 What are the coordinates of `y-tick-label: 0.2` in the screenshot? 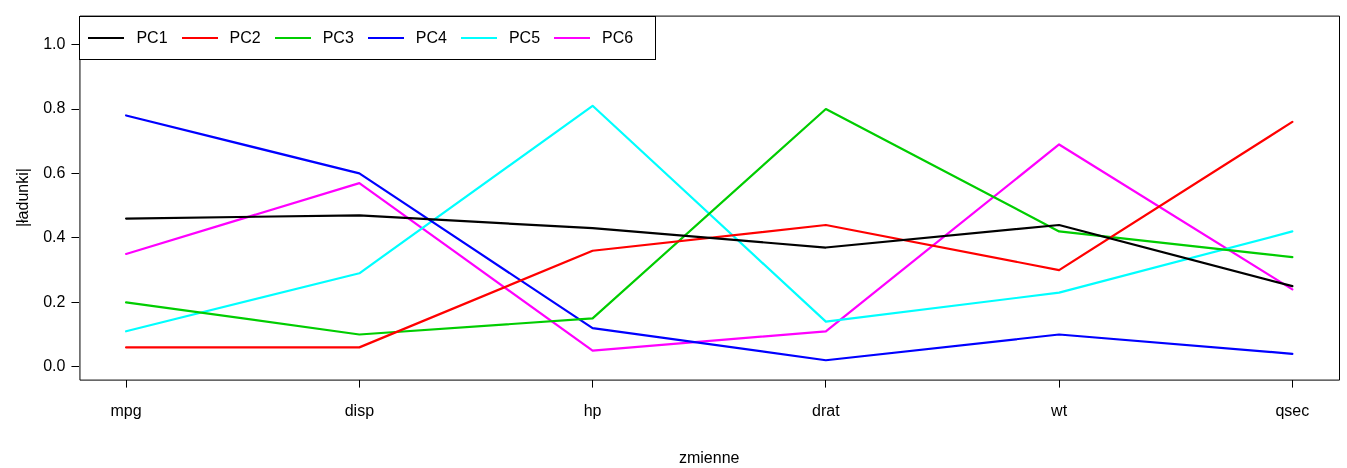 It's located at (54, 301).